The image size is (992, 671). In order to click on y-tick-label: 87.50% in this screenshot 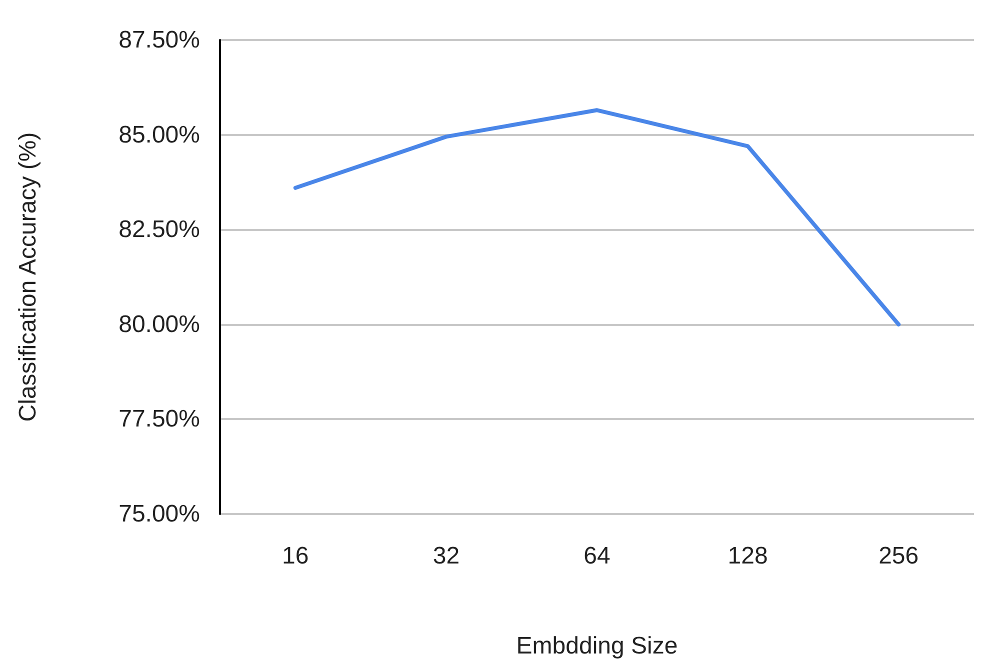, I will do `click(159, 40)`.